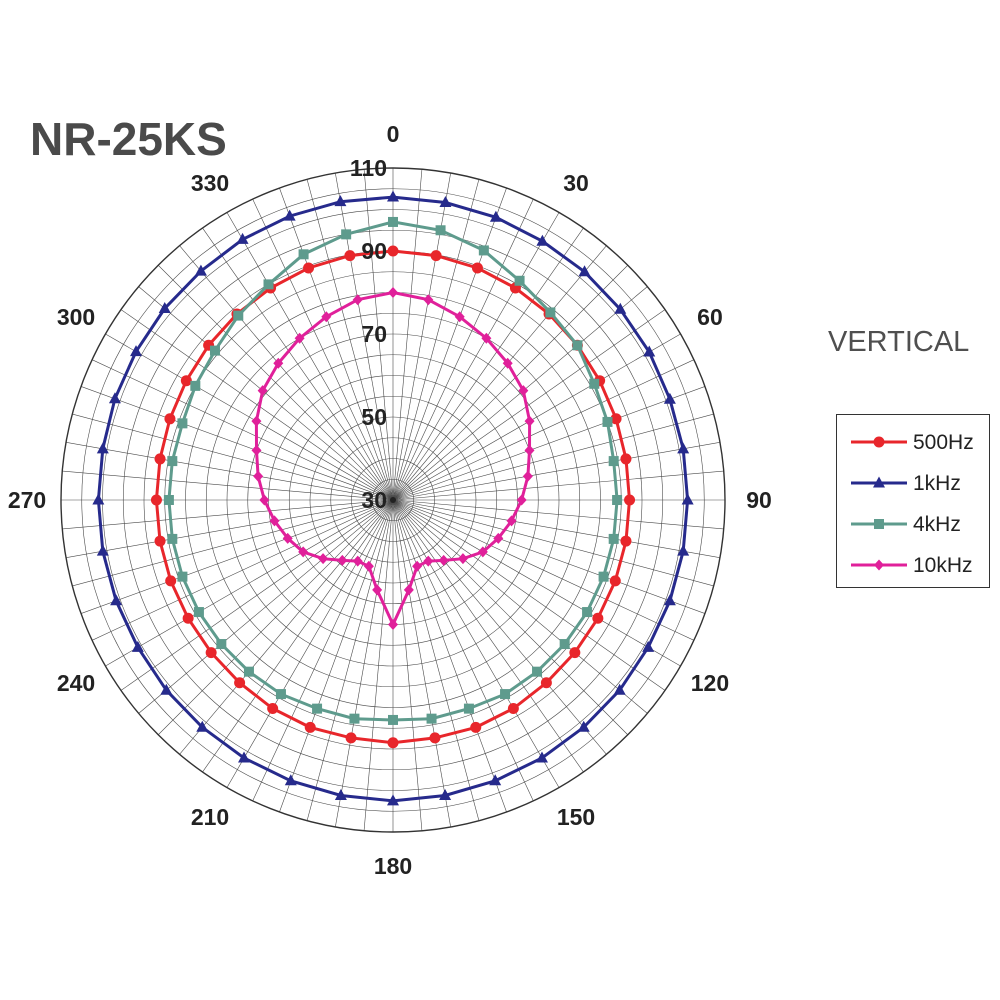 The height and width of the screenshot is (1000, 1000). What do you see at coordinates (710, 317) in the screenshot?
I see `angle-tick-label: 60` at bounding box center [710, 317].